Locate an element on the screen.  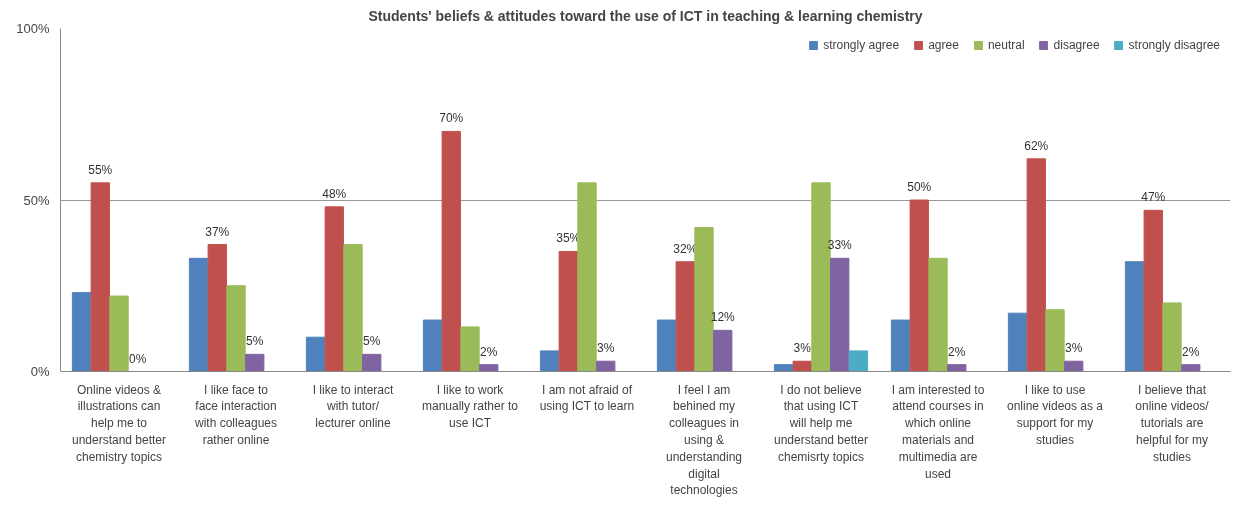
data-label: 62% is located at coordinates (1036, 145).